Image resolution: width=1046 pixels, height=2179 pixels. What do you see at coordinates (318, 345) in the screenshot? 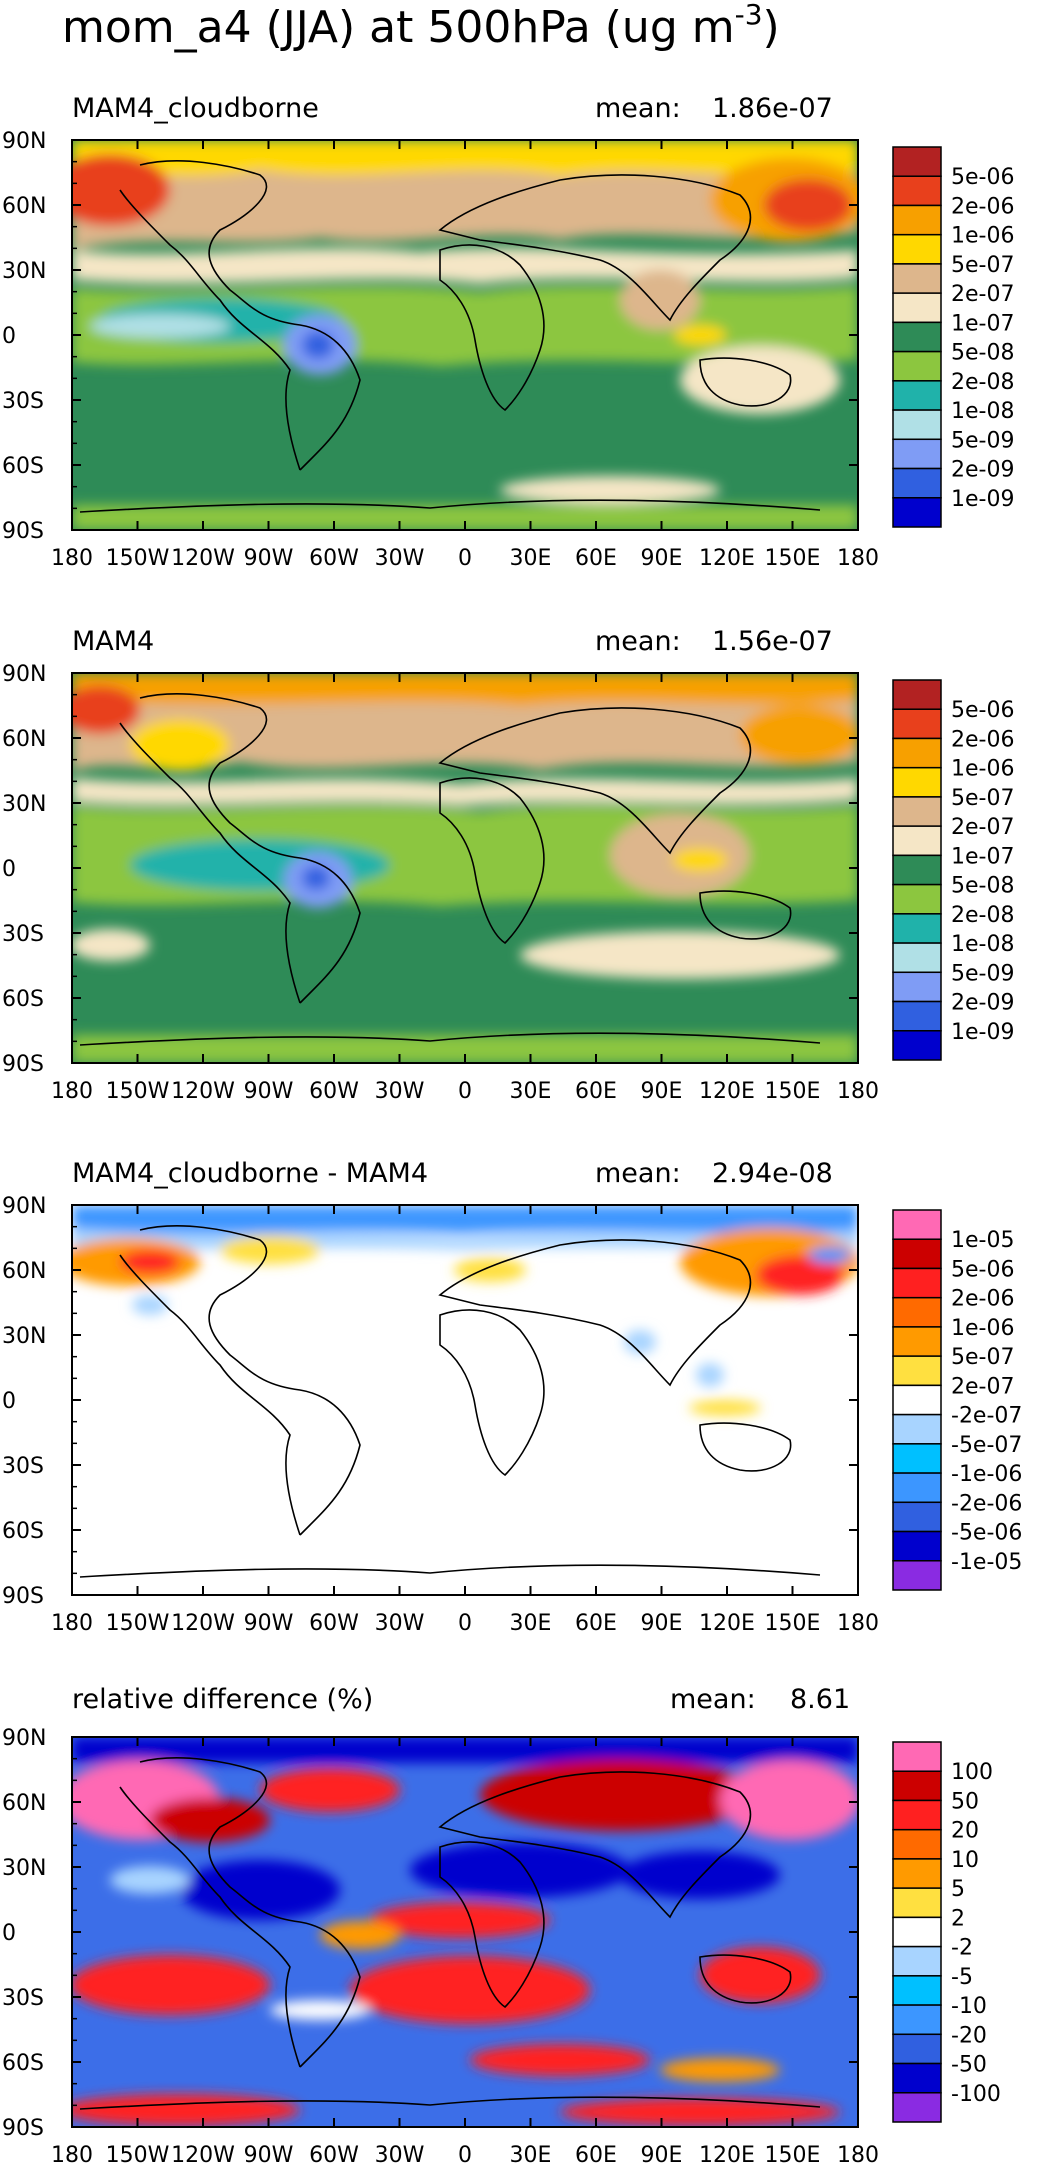
I see `field-blob-darkblue` at bounding box center [318, 345].